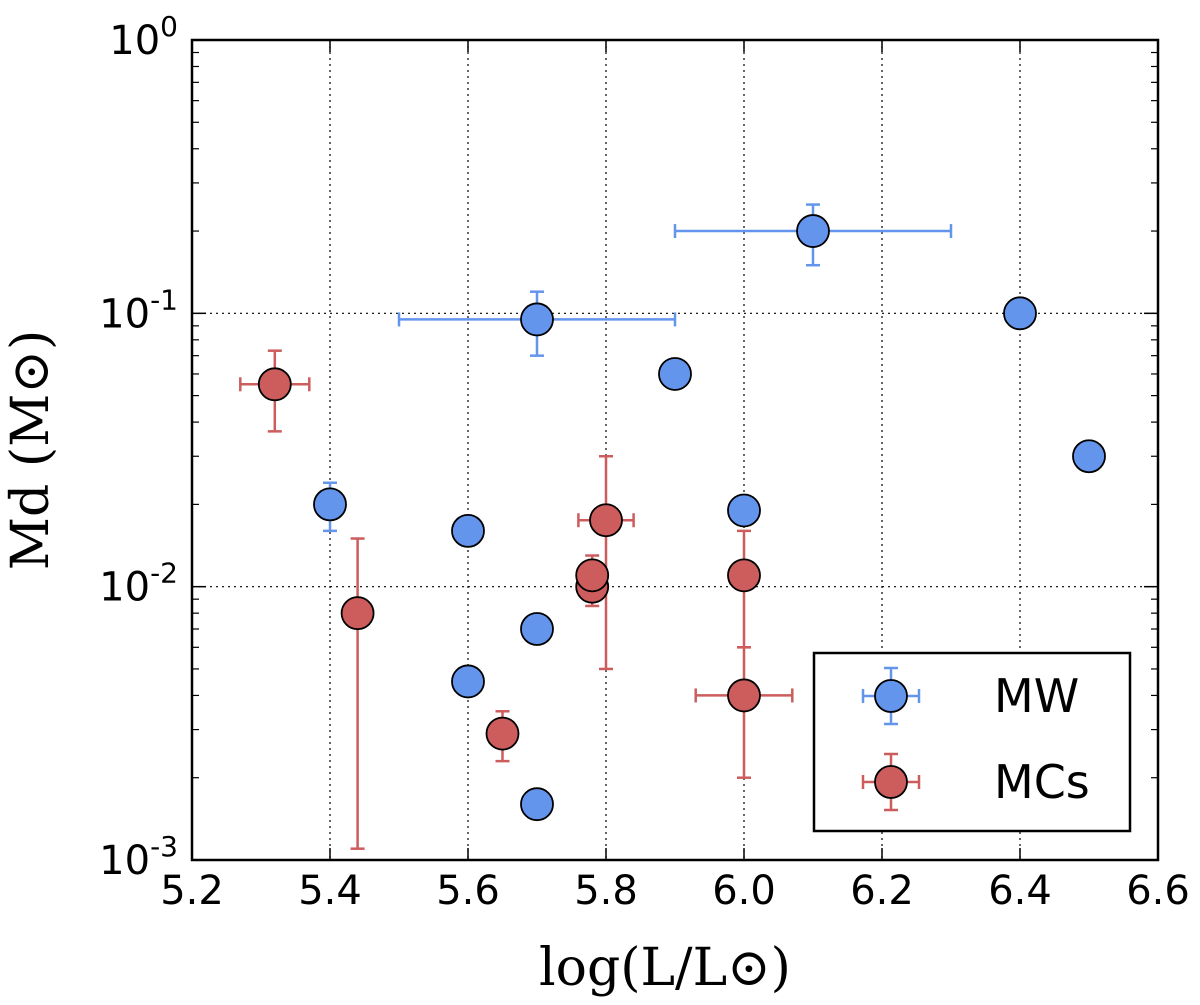  I want to click on x-tick-label: 5.6, so click(468, 891).